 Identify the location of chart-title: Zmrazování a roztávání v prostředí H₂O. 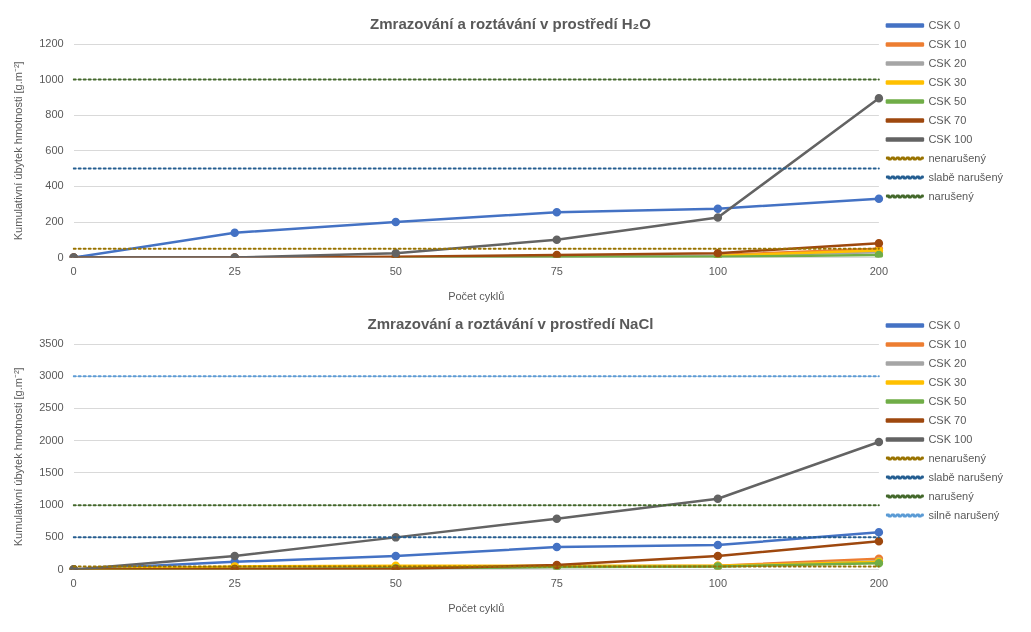
(511, 24).